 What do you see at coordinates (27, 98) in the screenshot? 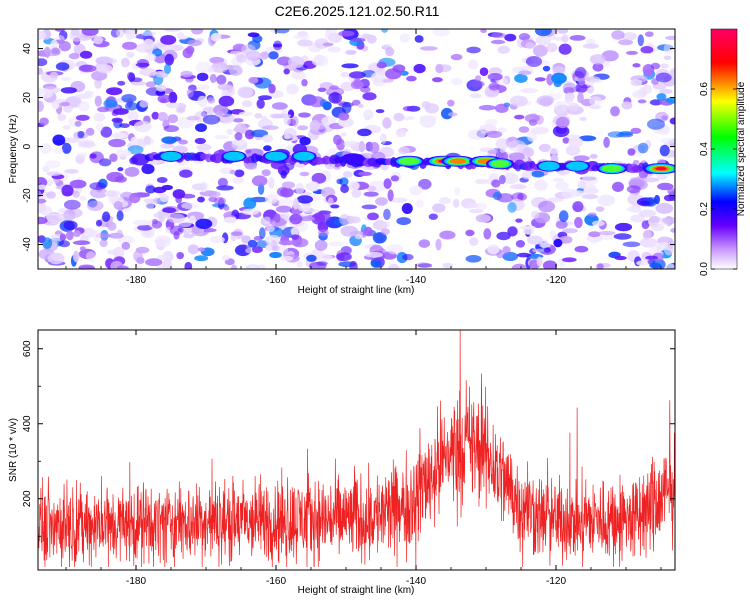
I see `y-tick-label: 20` at bounding box center [27, 98].